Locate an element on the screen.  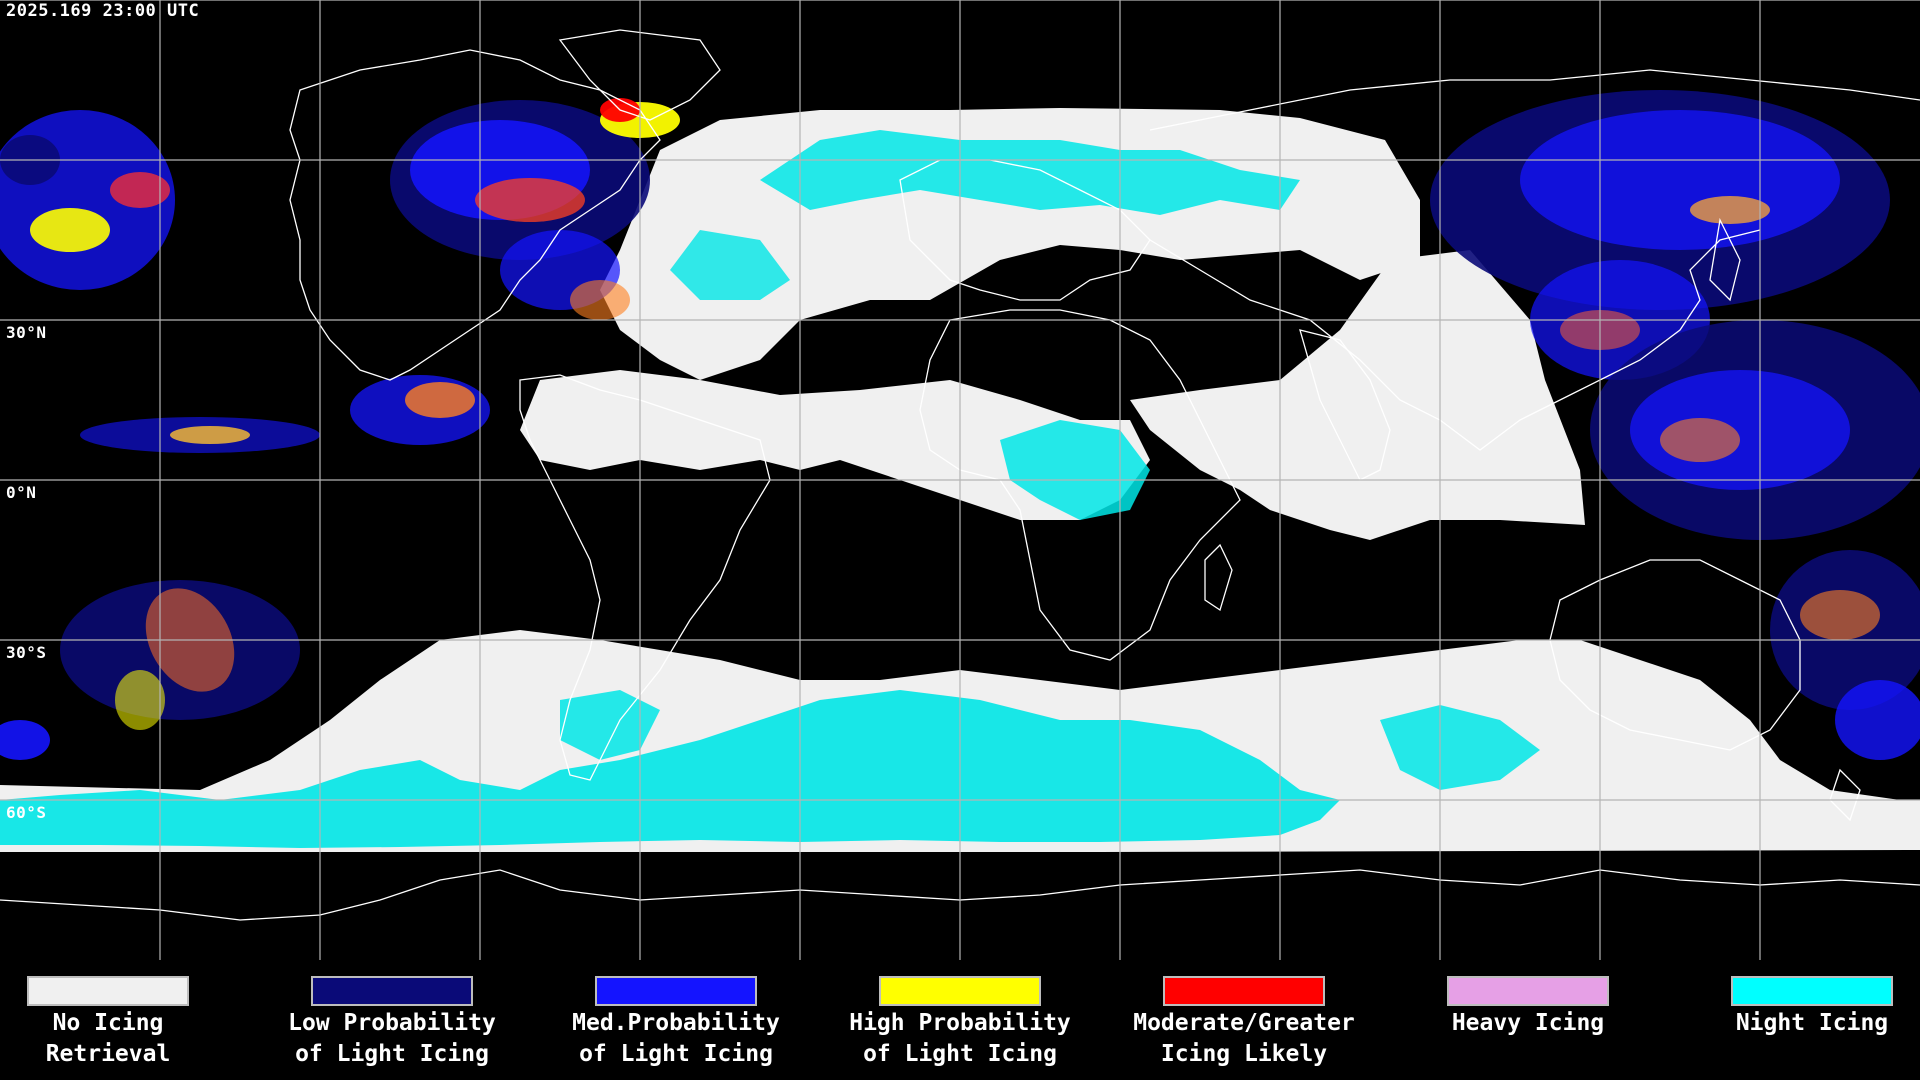
legend-item-no-icing: No Icing Retrieval is located at coordinates (125, 1026).